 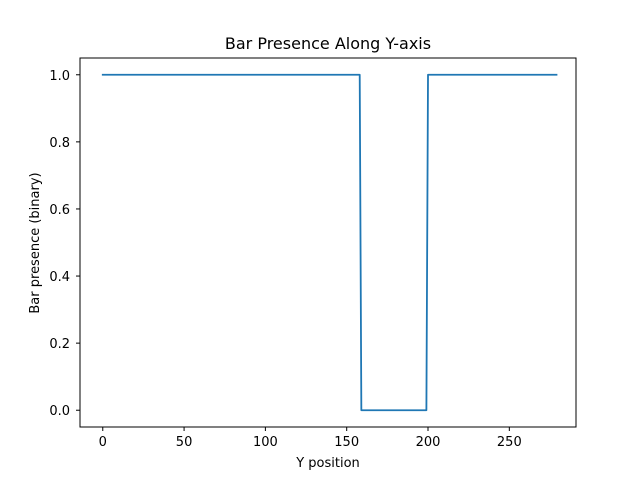 What do you see at coordinates (59, 210) in the screenshot?
I see `y-tick-label: 0.6` at bounding box center [59, 210].